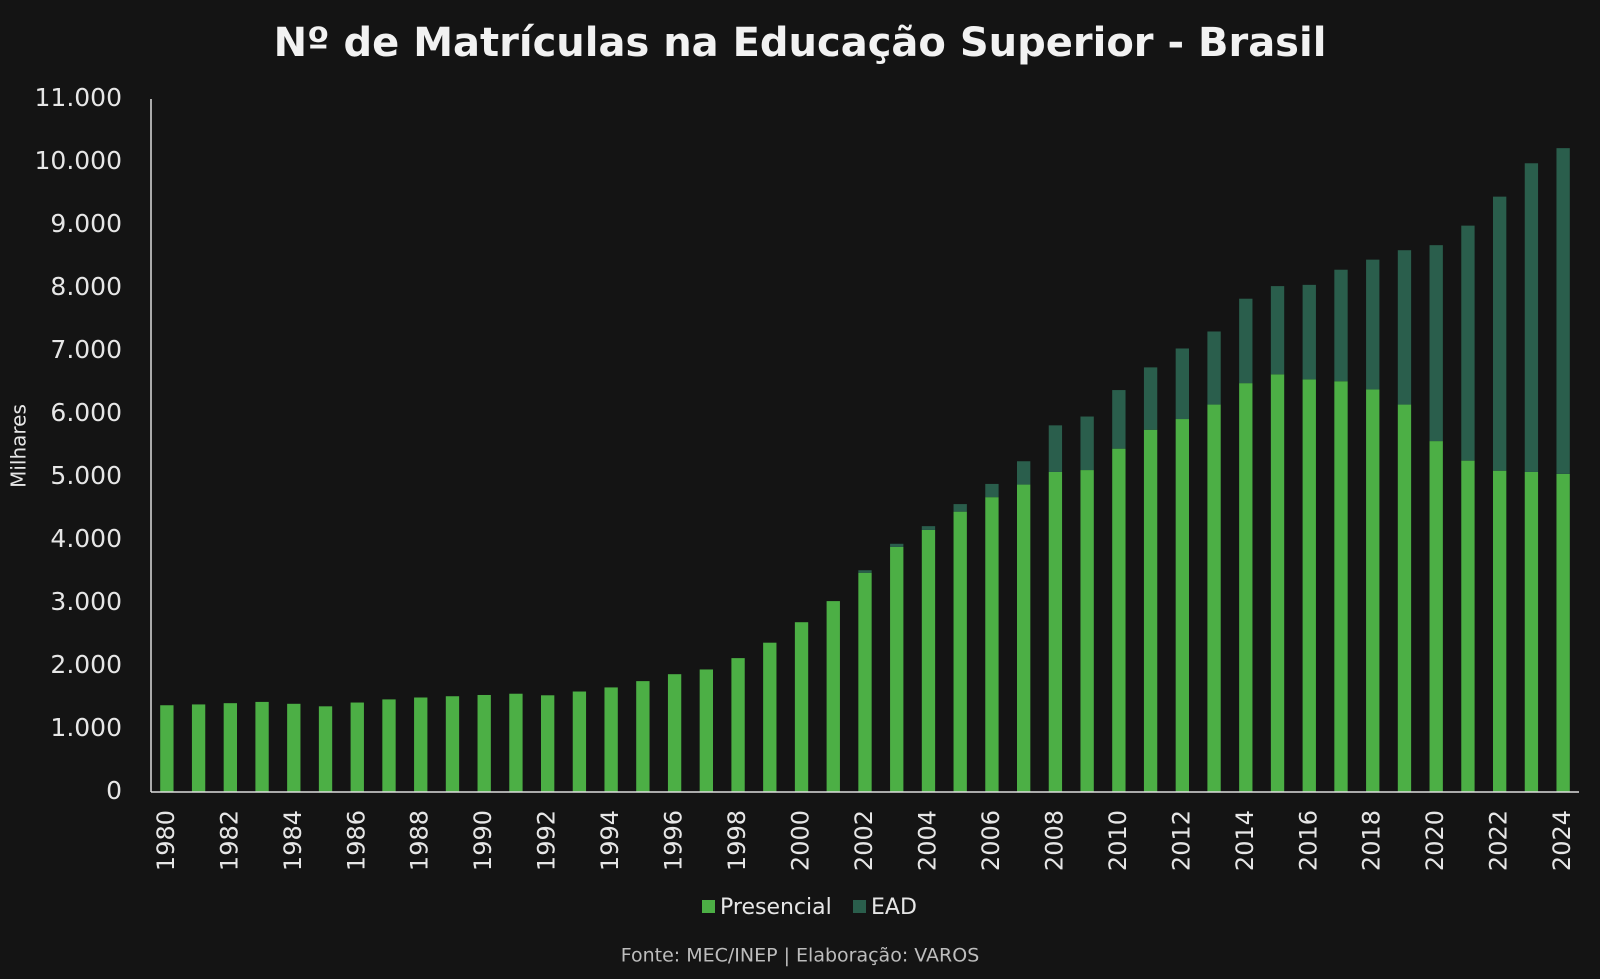  I want to click on y-tick-label: 2.000, so click(86, 664).